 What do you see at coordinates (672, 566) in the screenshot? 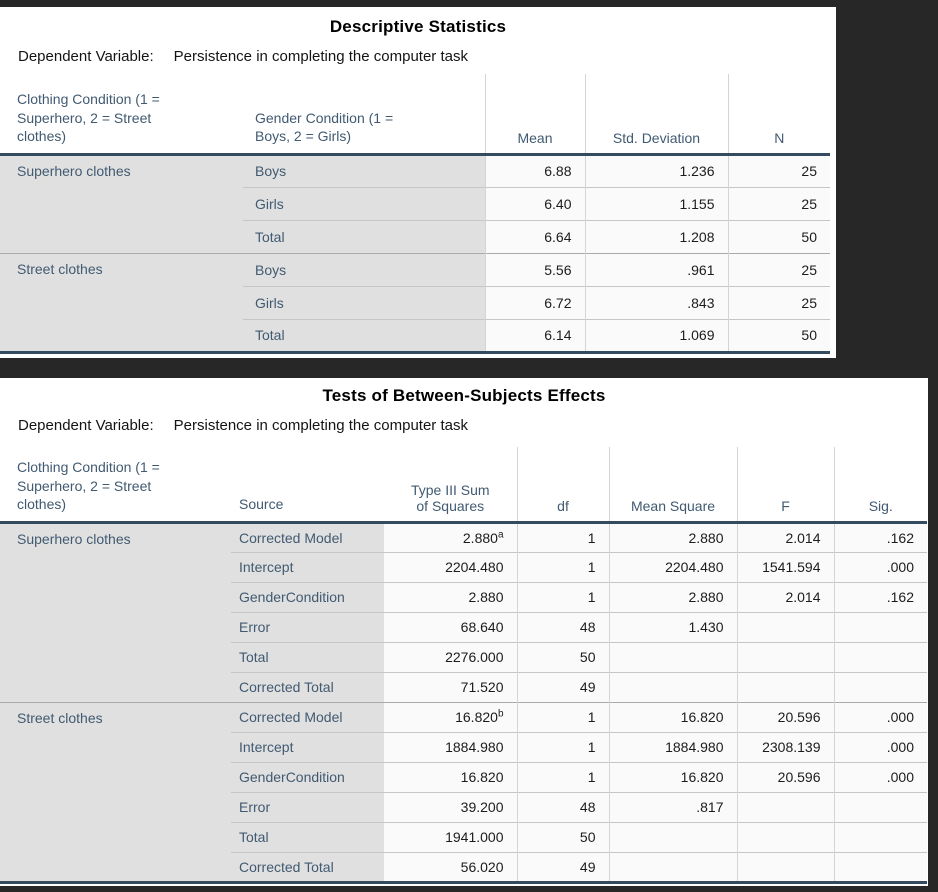
I see `mean-square-cell: 2204.480` at bounding box center [672, 566].